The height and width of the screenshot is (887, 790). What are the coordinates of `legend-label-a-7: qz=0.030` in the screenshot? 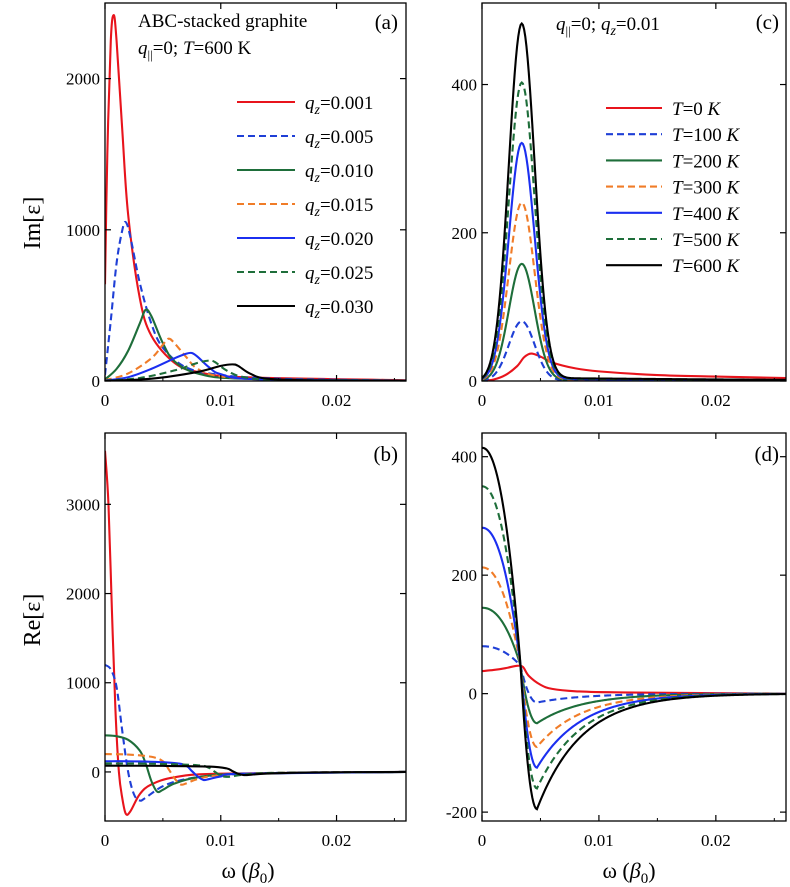 It's located at (339, 309).